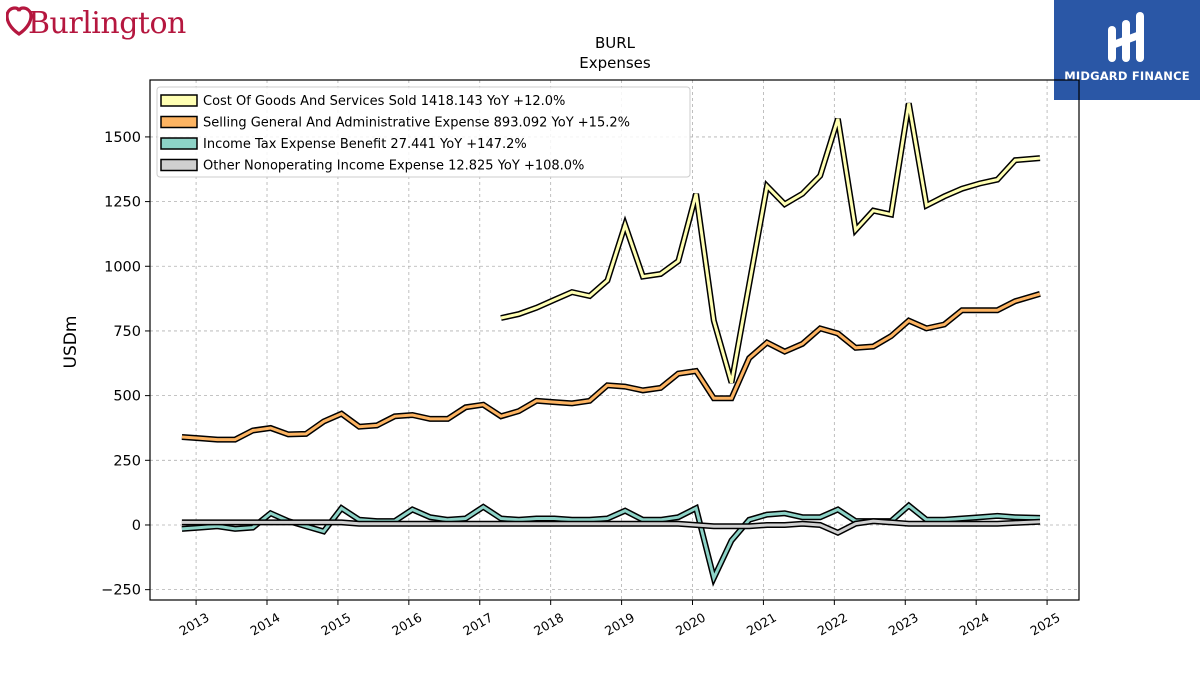 This screenshot has height=675, width=1200. Describe the element at coordinates (619, 624) in the screenshot. I see `x-tick-label: 2019` at that location.